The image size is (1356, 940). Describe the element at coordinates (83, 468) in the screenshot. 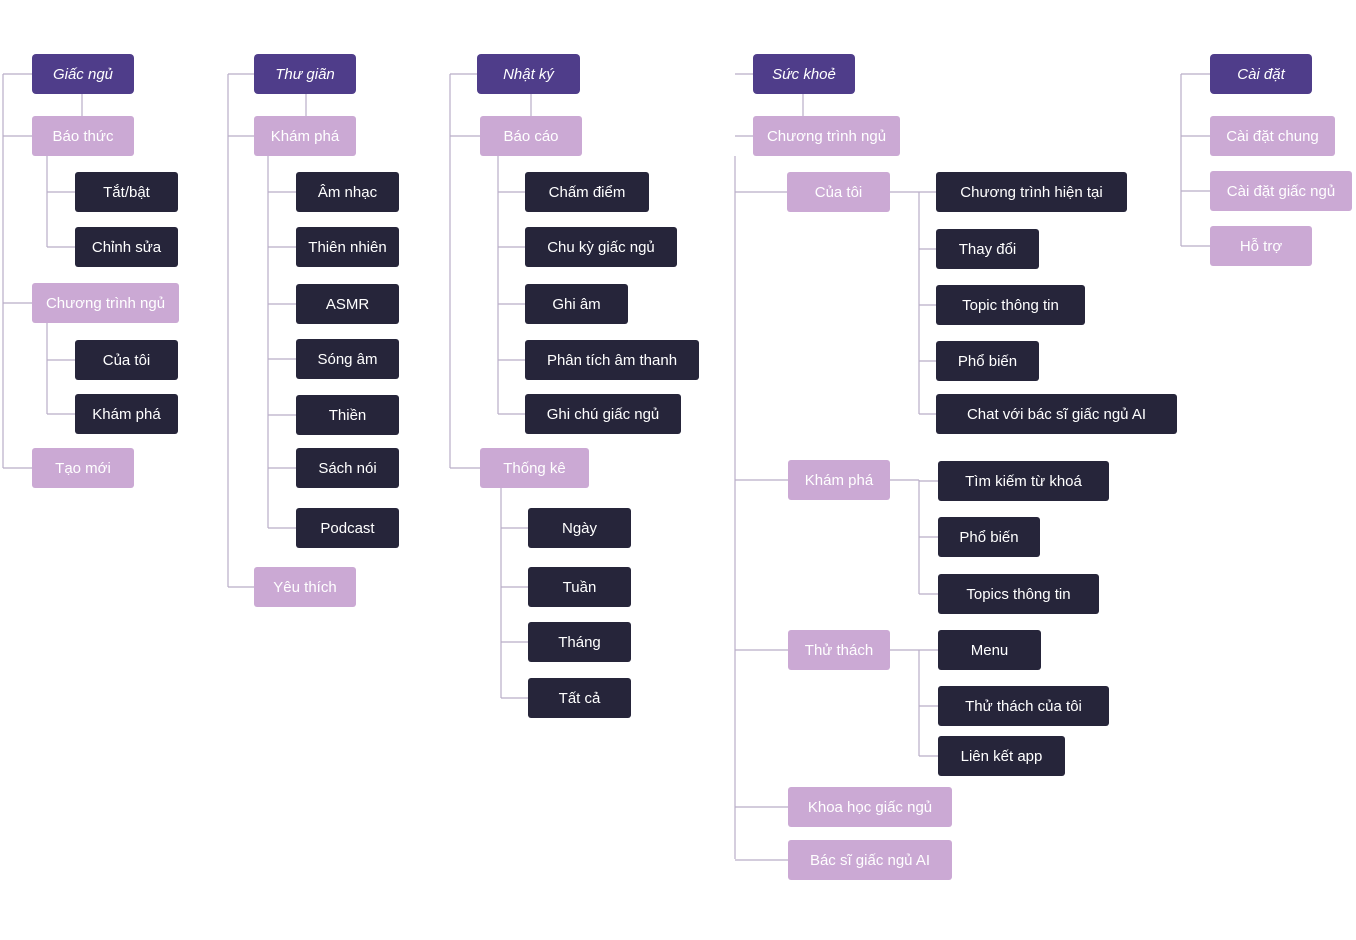

I see `node-tao-moi: Tạo mới` at that location.